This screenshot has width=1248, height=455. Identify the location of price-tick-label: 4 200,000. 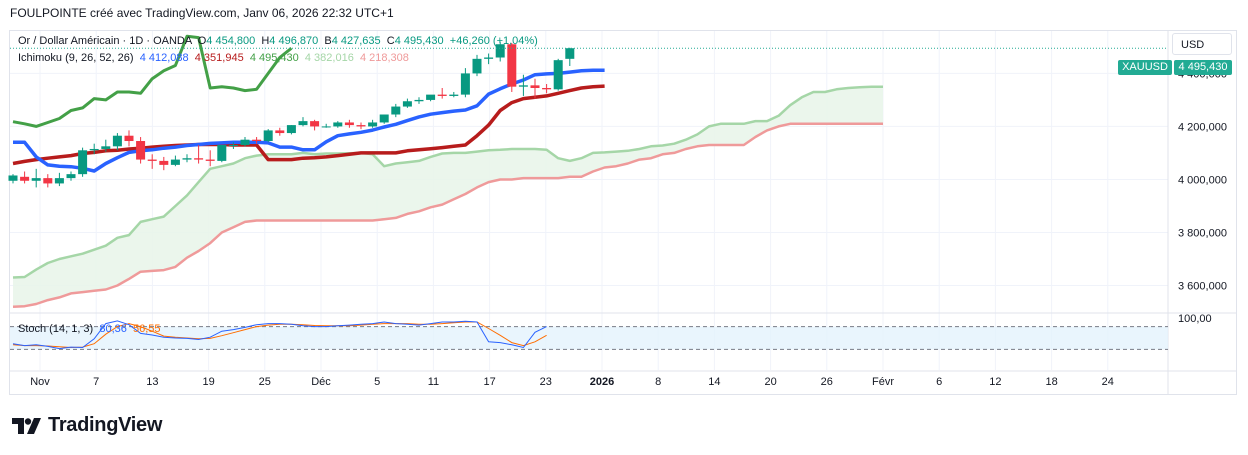
(1202, 127).